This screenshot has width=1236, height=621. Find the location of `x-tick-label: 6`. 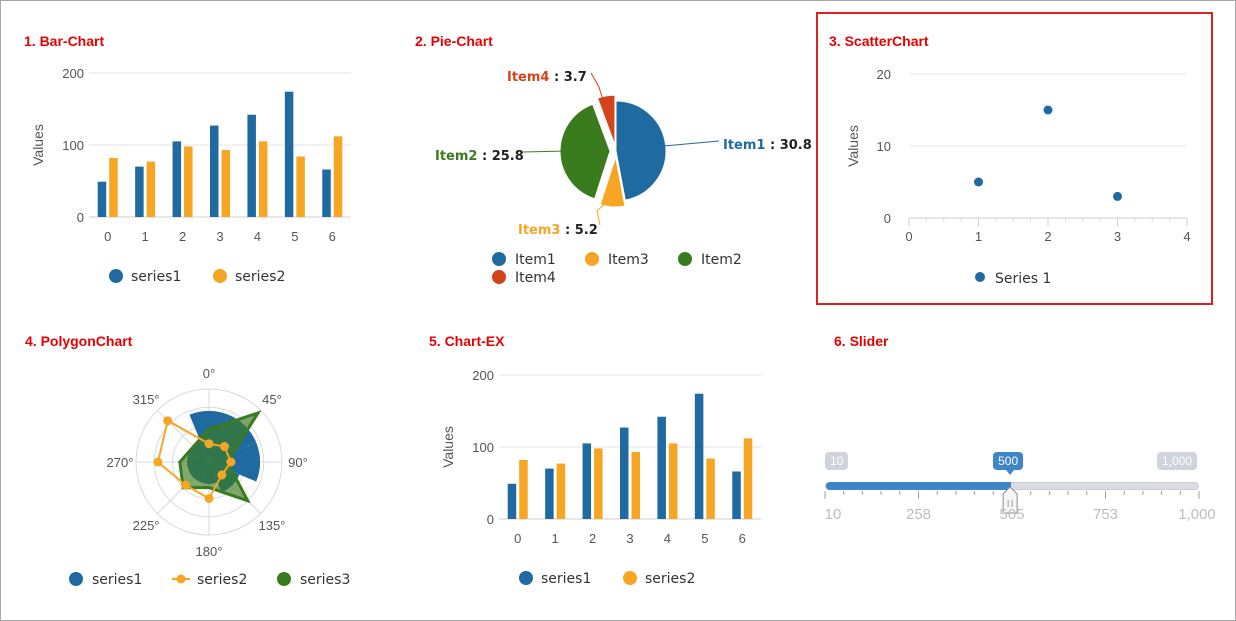

x-tick-label: 6 is located at coordinates (332, 236).